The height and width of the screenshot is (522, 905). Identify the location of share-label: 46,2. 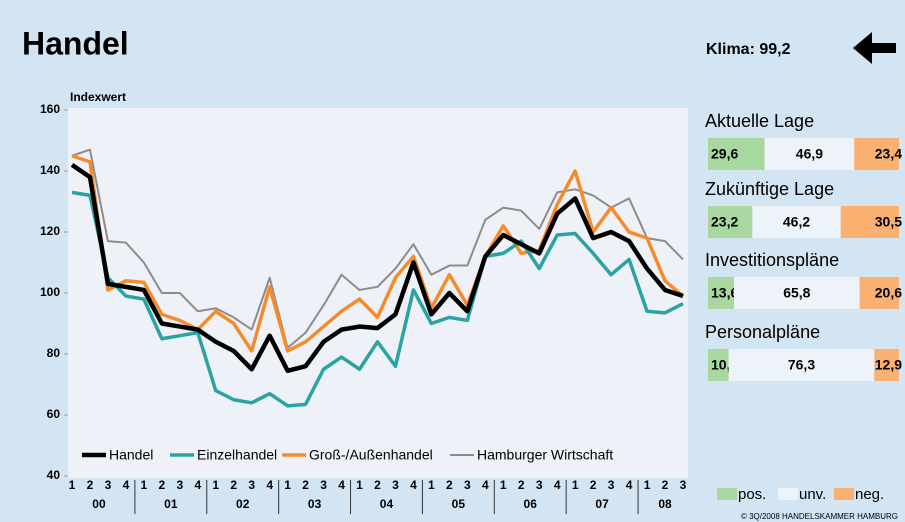
(796, 222).